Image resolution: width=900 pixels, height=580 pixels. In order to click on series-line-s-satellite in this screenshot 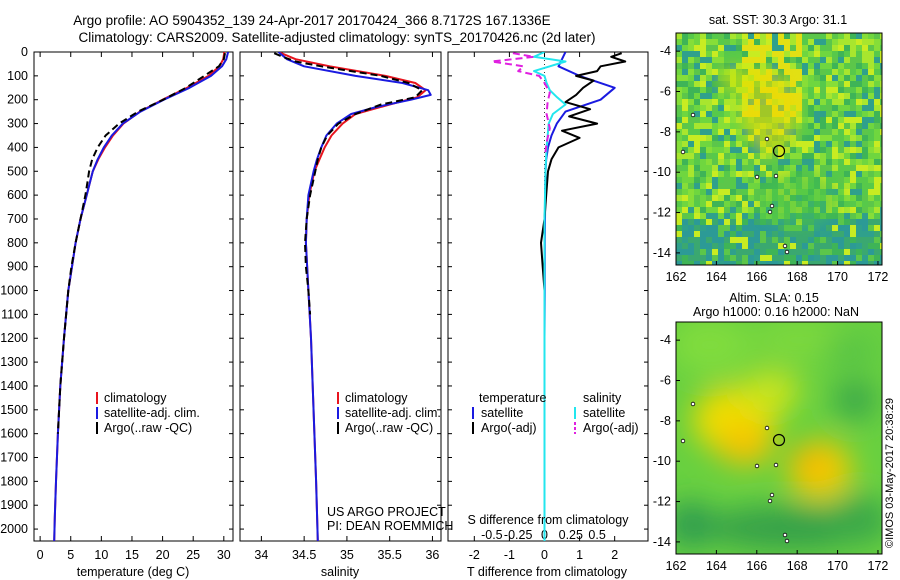, I will do `click(550, 296)`.